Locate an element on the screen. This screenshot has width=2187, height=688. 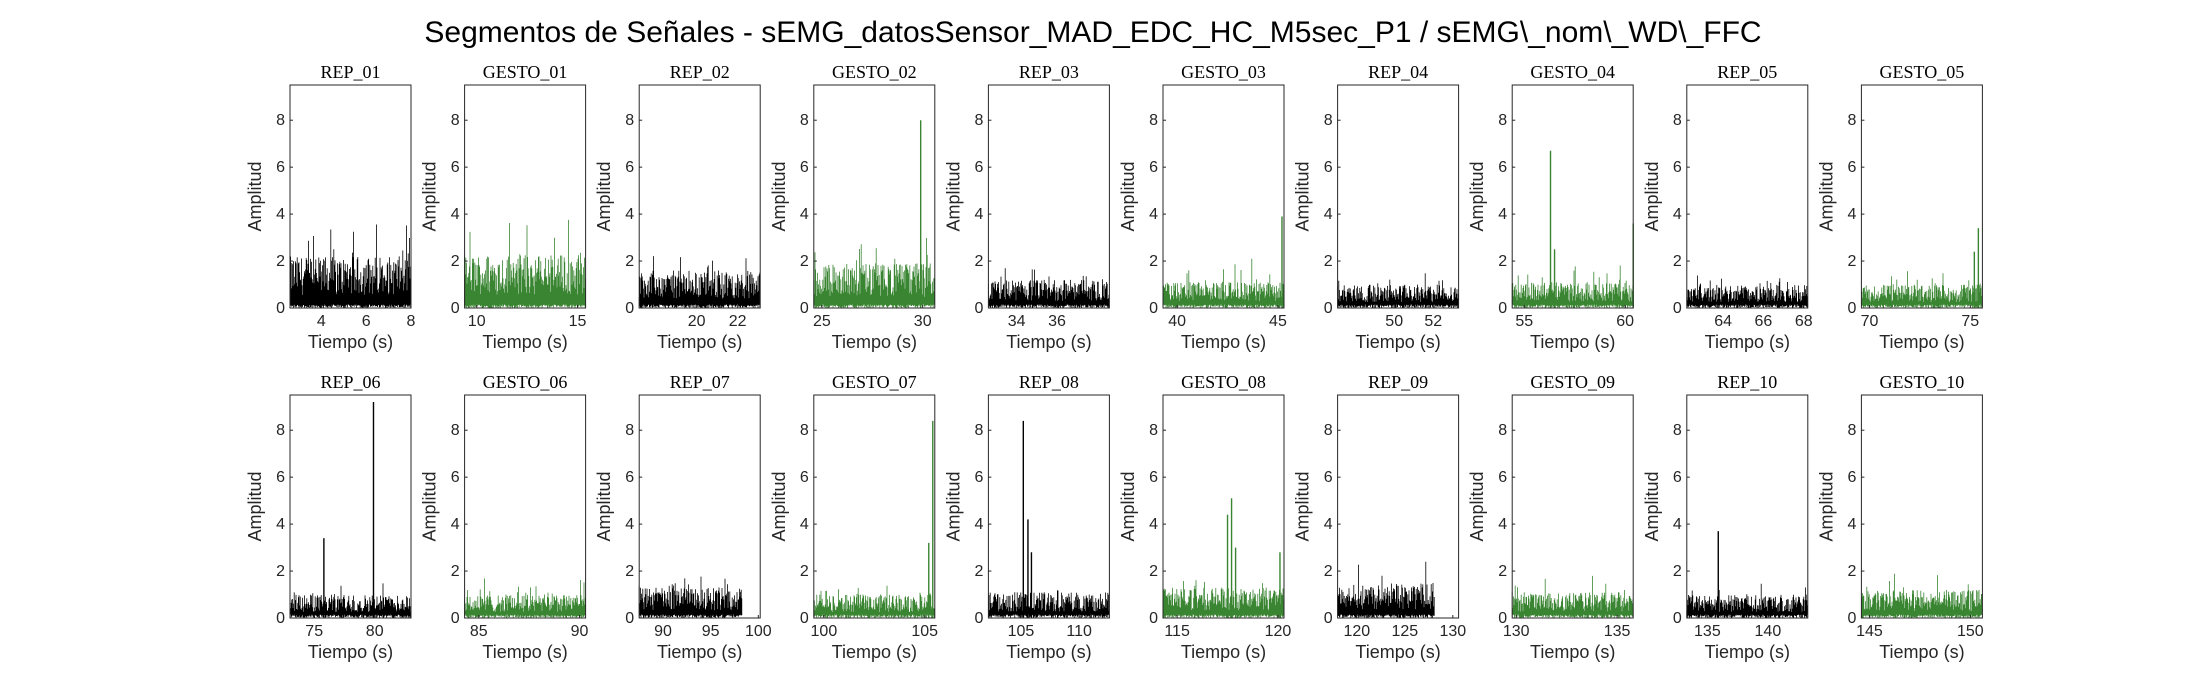
x-tick-label: 30 is located at coordinates (923, 321).